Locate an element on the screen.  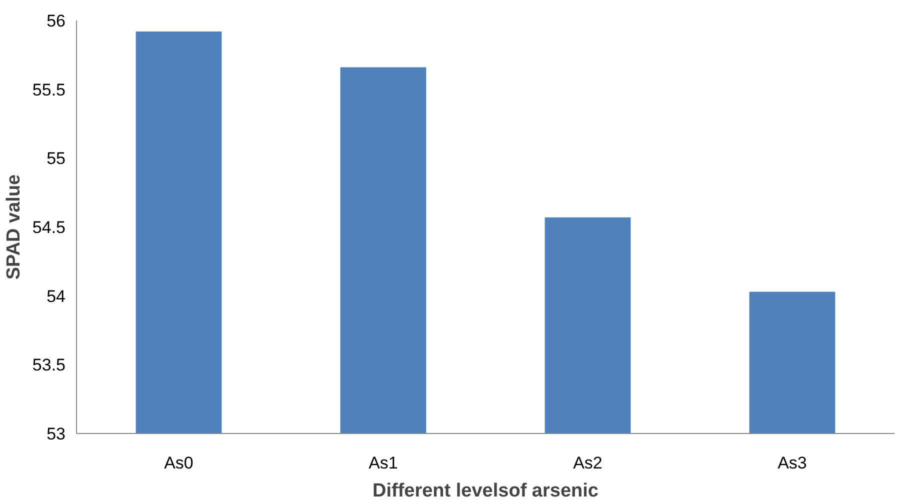
y-axis-title: SPAD value is located at coordinates (13, 227).